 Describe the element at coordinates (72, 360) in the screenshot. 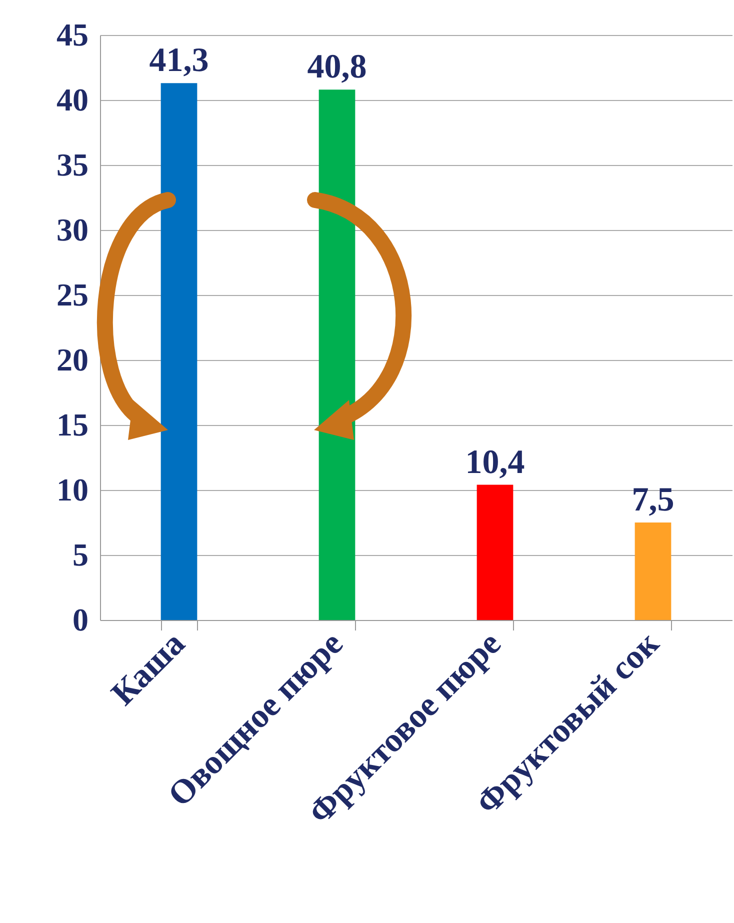

I see `y-tick-label: 20` at that location.